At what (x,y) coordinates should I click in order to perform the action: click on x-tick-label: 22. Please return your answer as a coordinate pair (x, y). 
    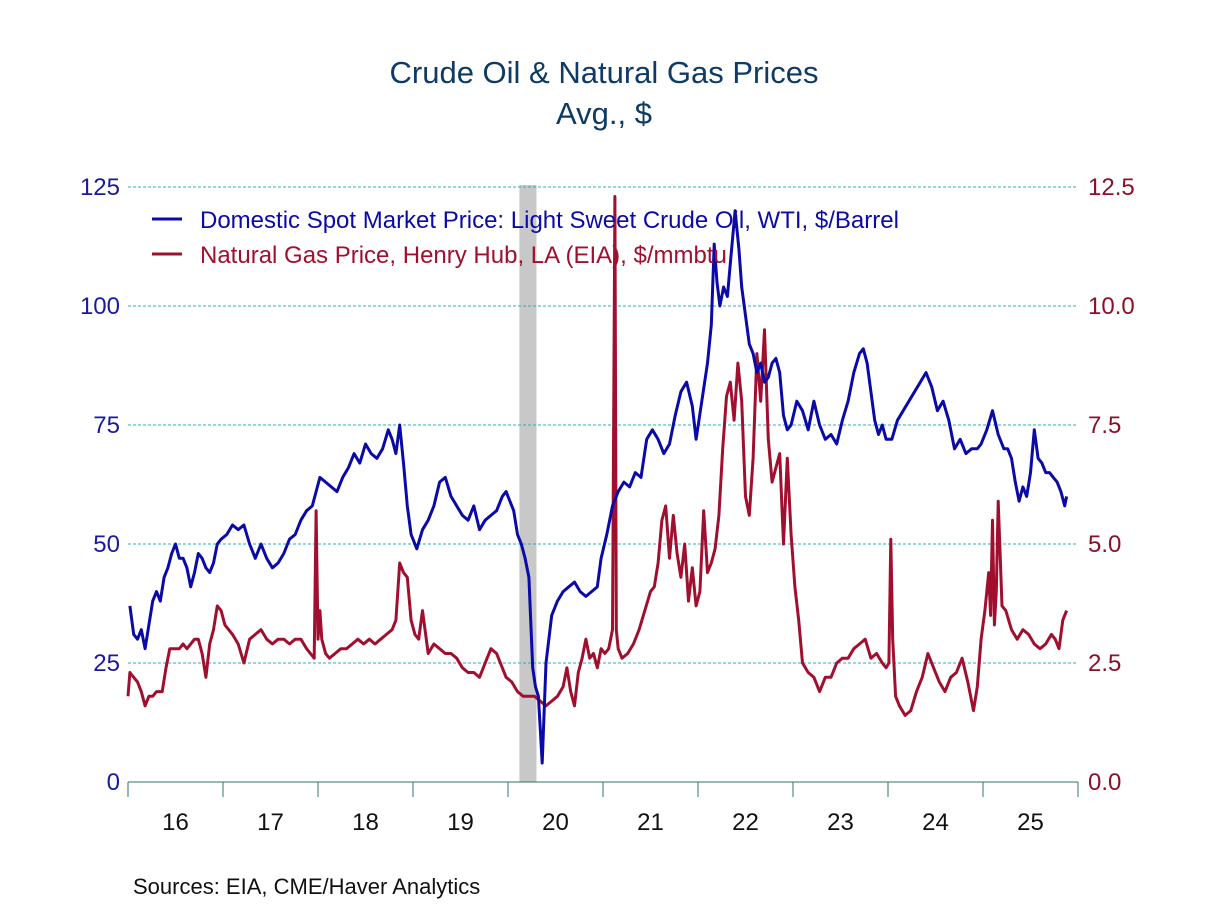
    Looking at the image, I should click on (745, 822).